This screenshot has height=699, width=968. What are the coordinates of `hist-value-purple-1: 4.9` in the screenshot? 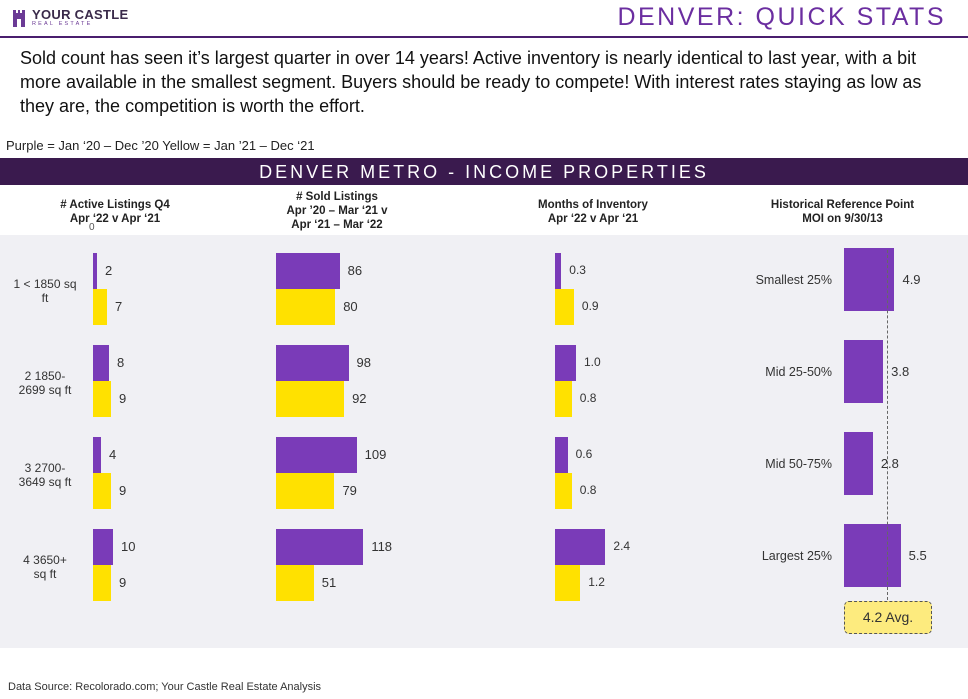 It's located at (911, 279).